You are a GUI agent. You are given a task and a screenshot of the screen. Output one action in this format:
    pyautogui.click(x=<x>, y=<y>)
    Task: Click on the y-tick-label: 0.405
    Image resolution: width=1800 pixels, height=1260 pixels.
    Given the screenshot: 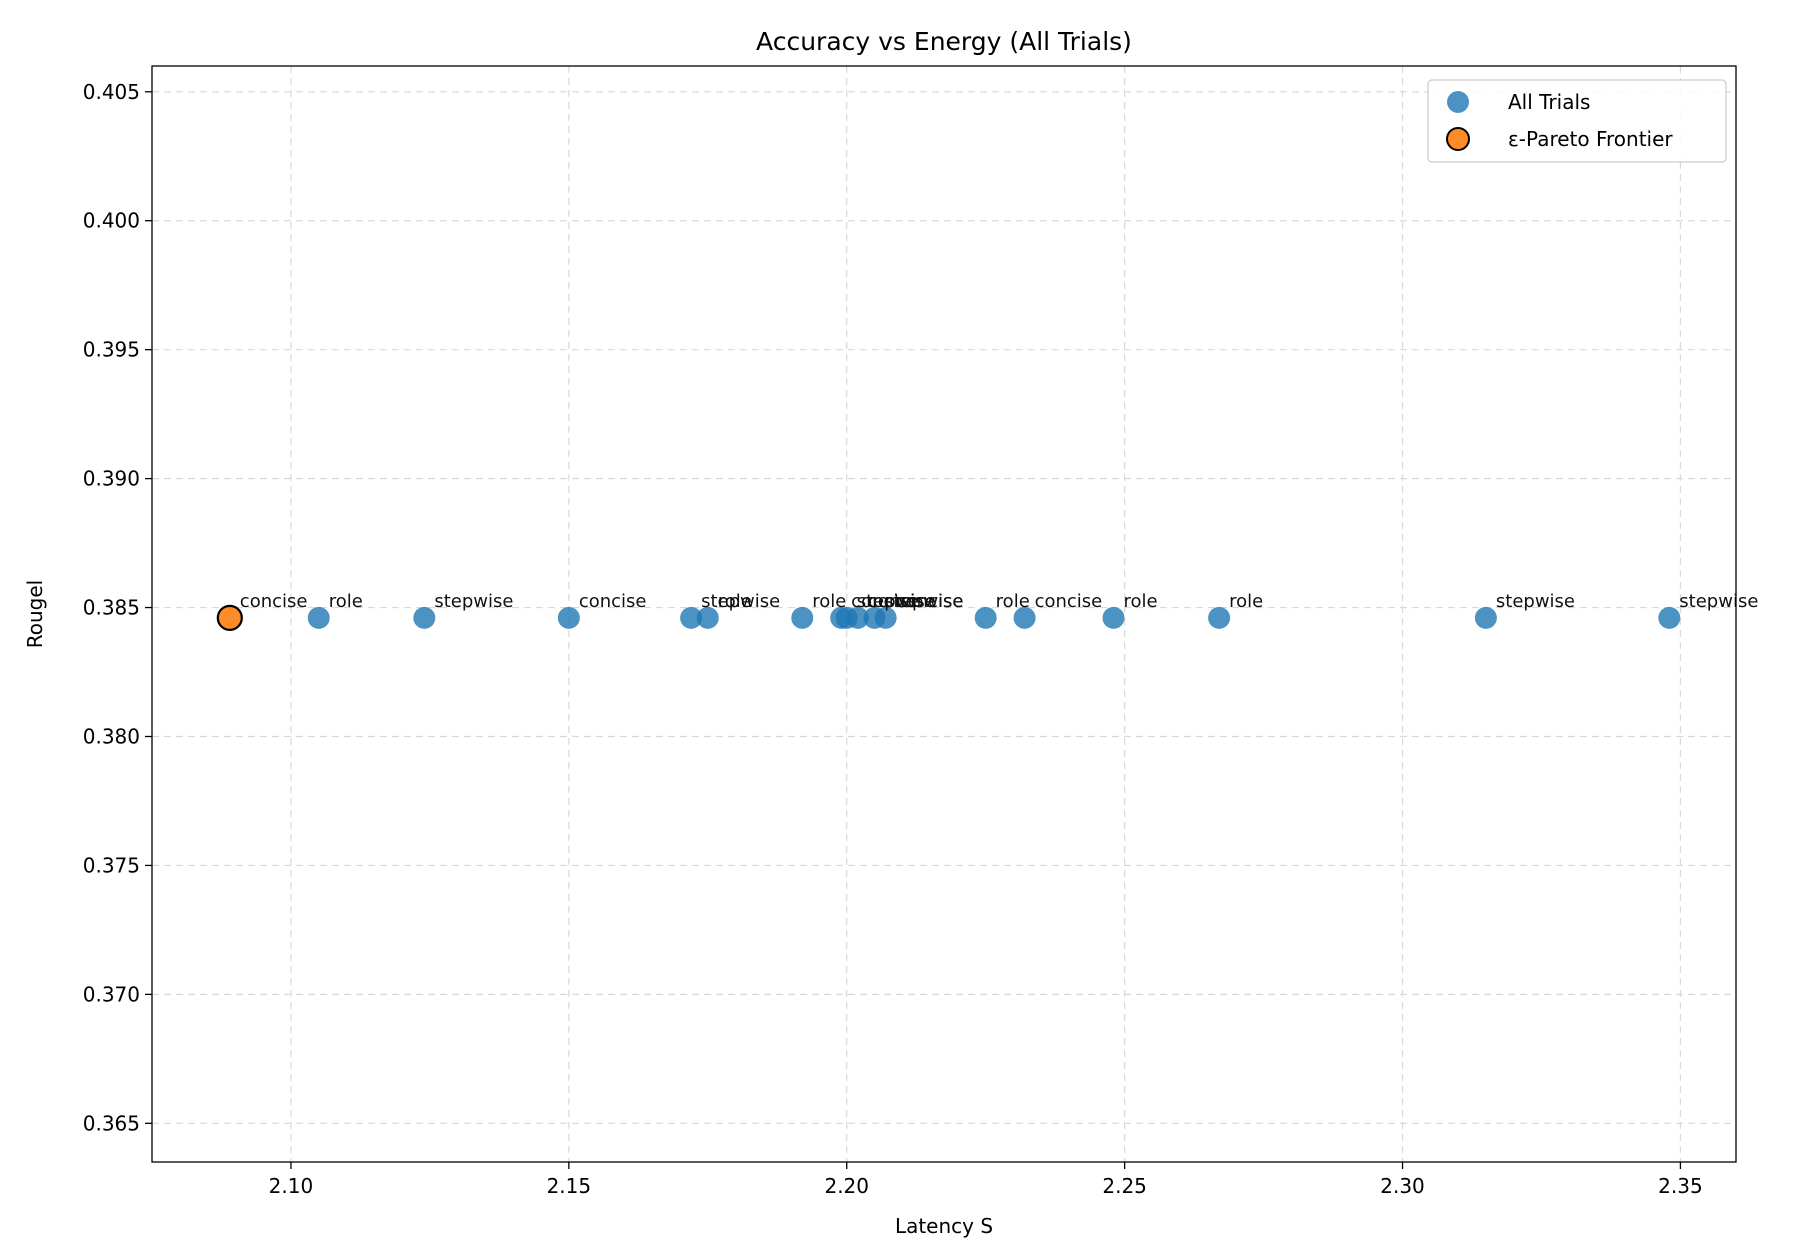 What is the action you would take?
    pyautogui.click(x=111, y=92)
    